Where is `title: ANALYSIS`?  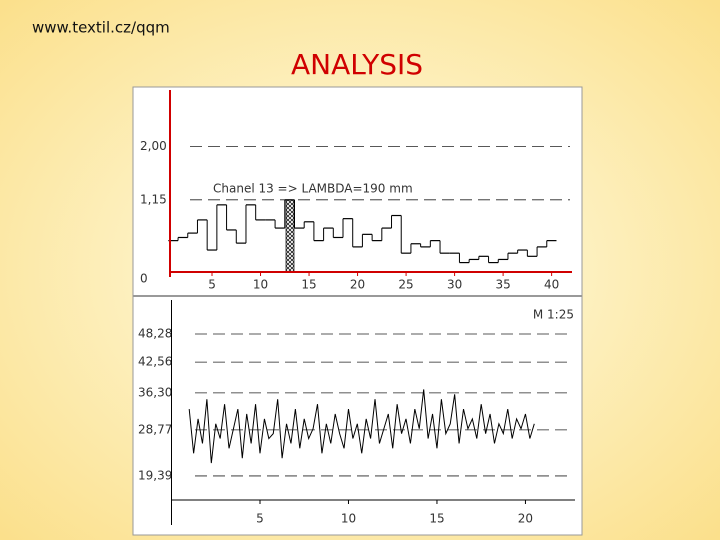 title: ANALYSIS is located at coordinates (357, 64).